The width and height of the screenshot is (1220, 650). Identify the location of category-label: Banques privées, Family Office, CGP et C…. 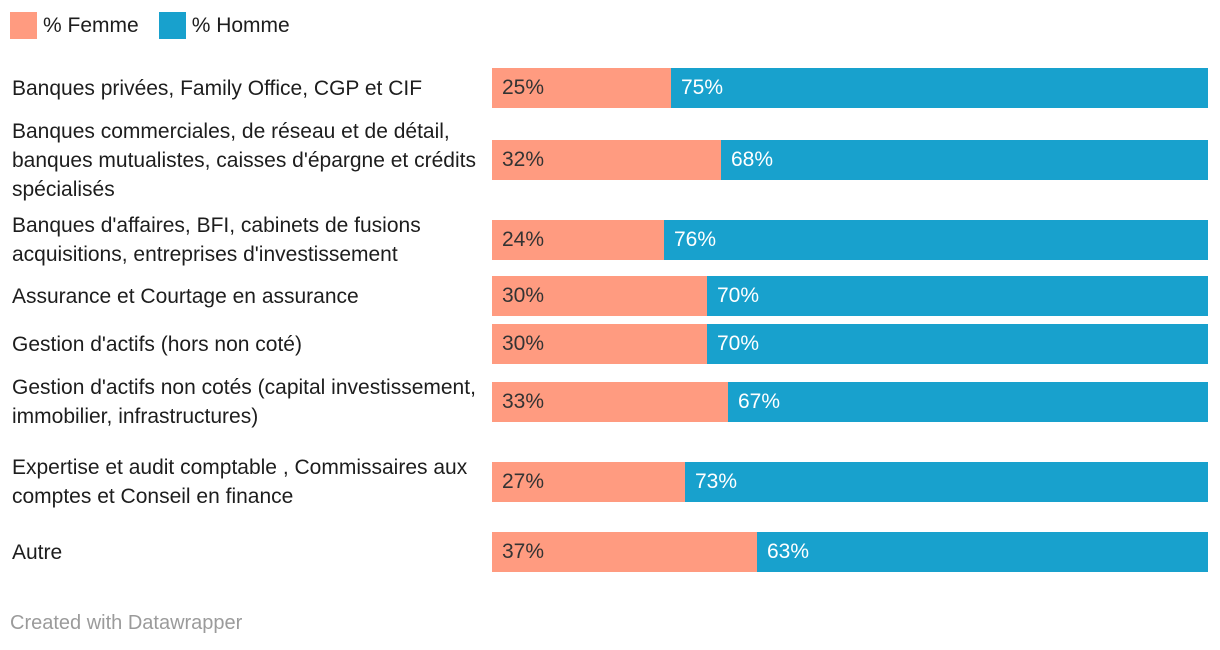
(217, 88).